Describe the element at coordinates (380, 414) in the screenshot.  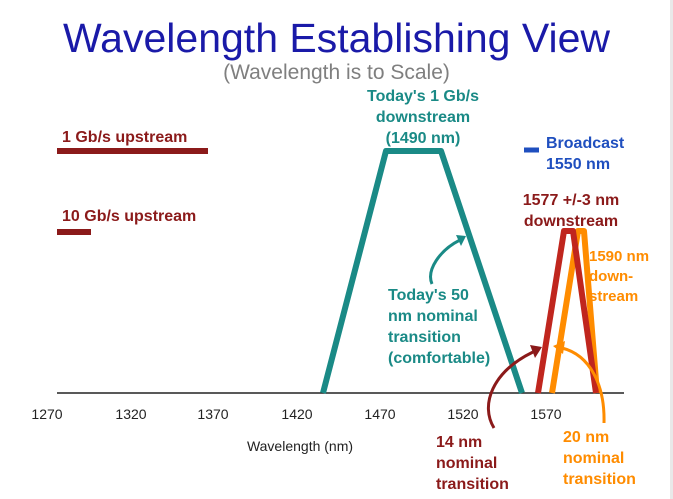
I see `tick-label: 1470` at that location.